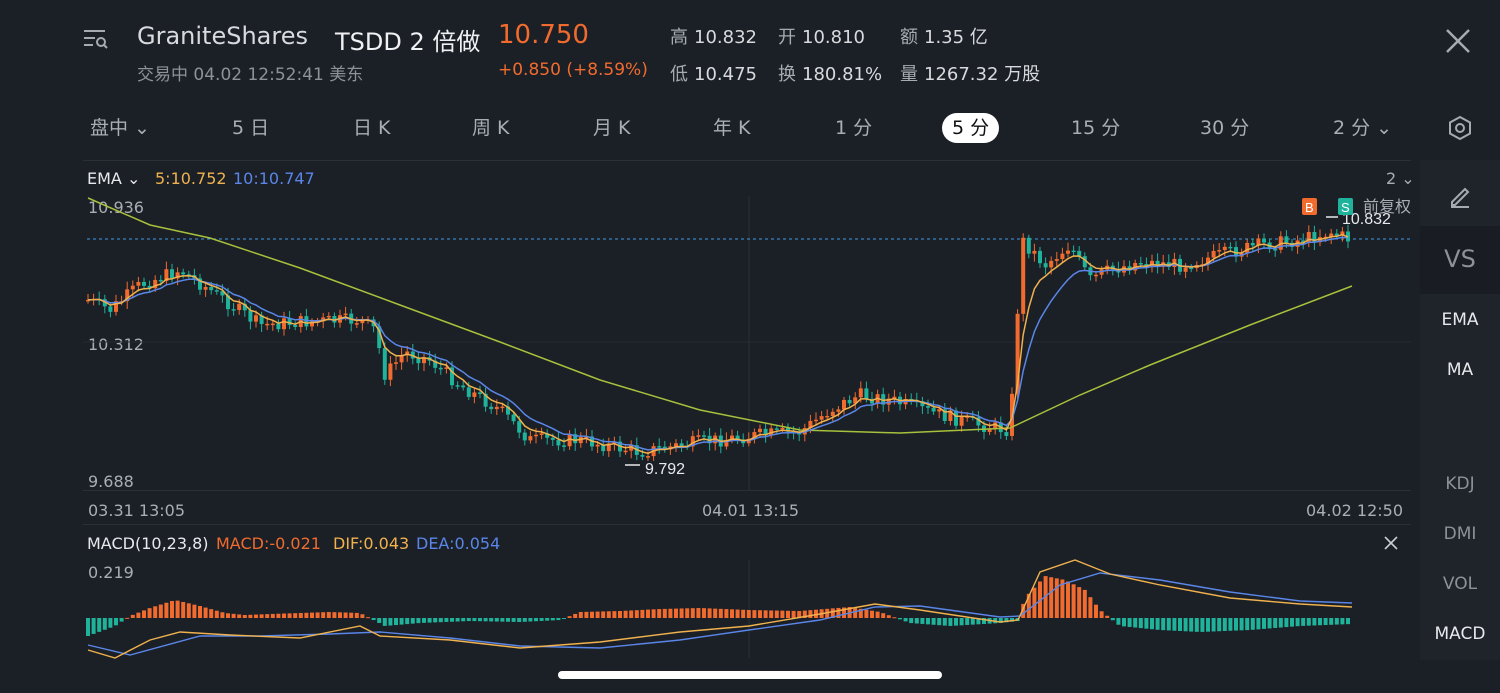 The image size is (1500, 693). I want to click on tab-30min: 30 分, so click(1225, 128).